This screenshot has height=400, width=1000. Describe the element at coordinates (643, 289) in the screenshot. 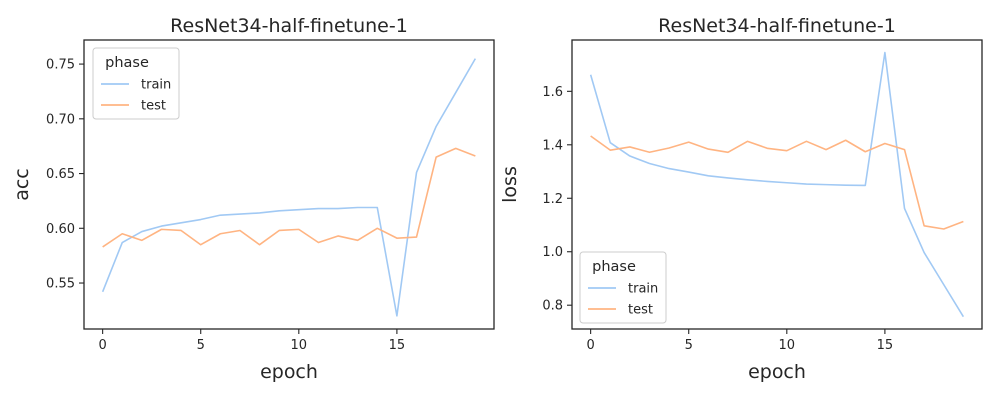

I see `loss-legend-label-train: train` at that location.